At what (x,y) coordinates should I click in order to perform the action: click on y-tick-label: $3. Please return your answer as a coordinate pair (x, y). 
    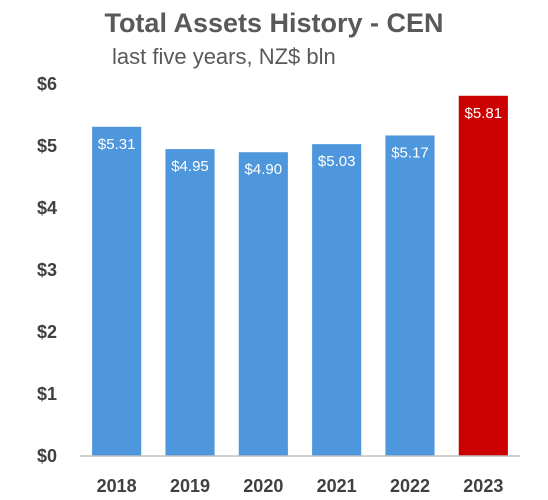
    Looking at the image, I should click on (47, 270).